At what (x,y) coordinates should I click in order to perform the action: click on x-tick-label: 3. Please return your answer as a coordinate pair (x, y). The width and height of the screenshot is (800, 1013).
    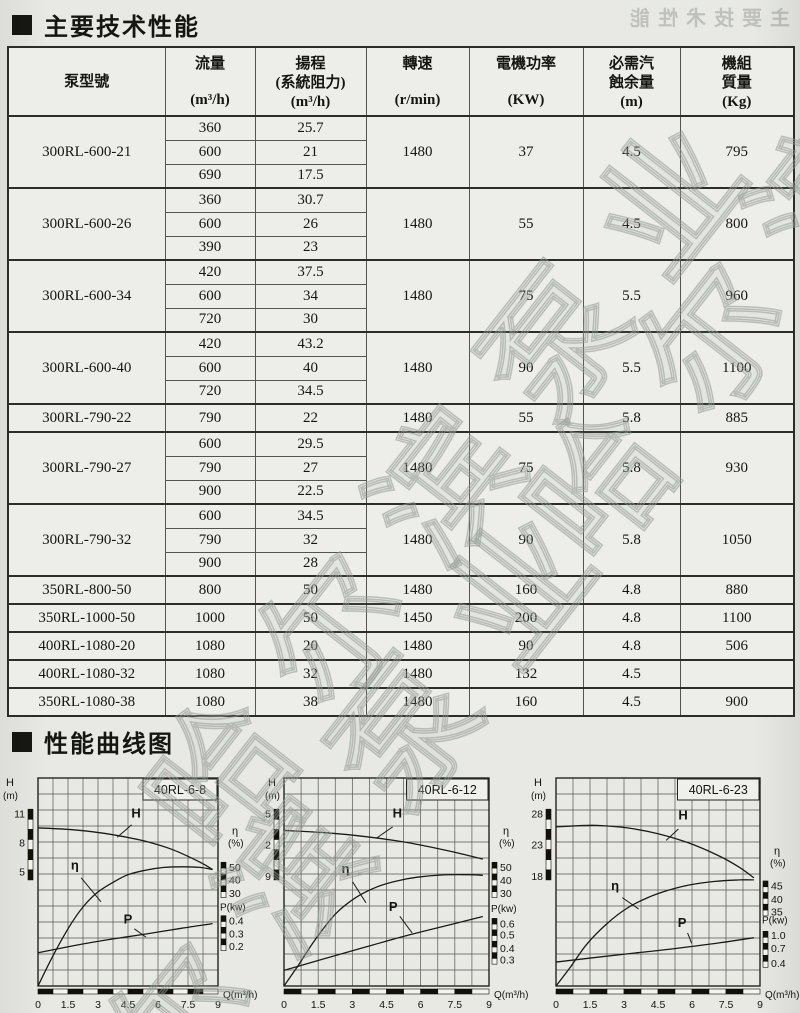
    Looking at the image, I should click on (98, 1005).